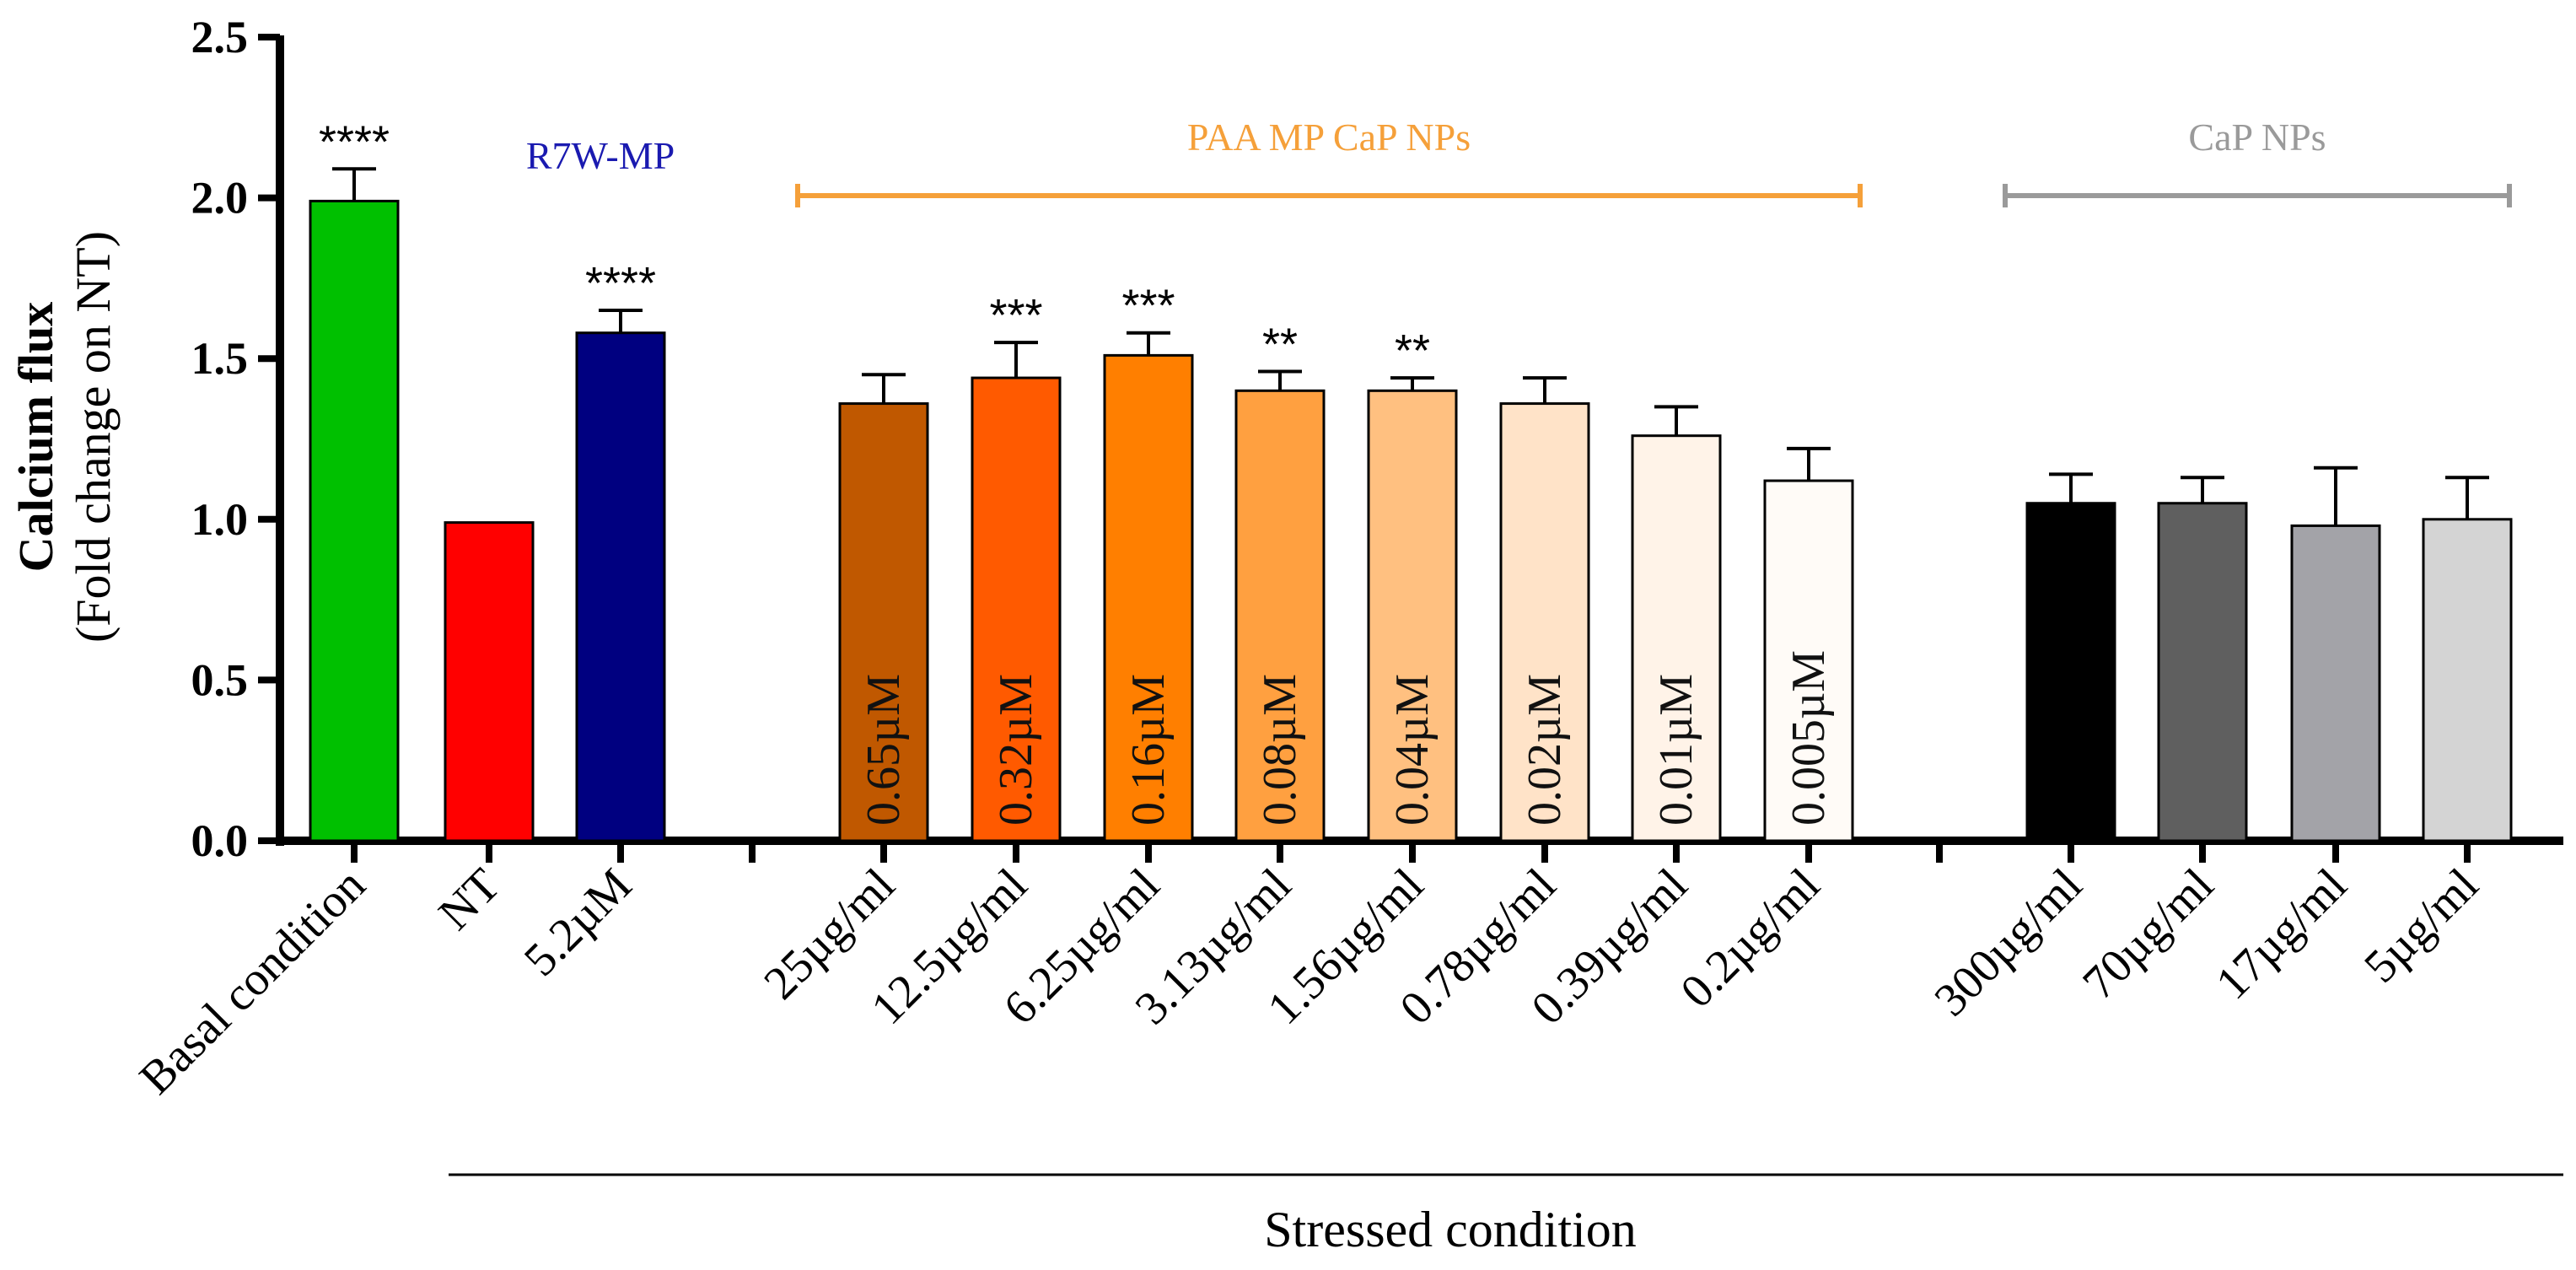 The height and width of the screenshot is (1270, 2576). What do you see at coordinates (470, 899) in the screenshot?
I see `category-label: NT` at bounding box center [470, 899].